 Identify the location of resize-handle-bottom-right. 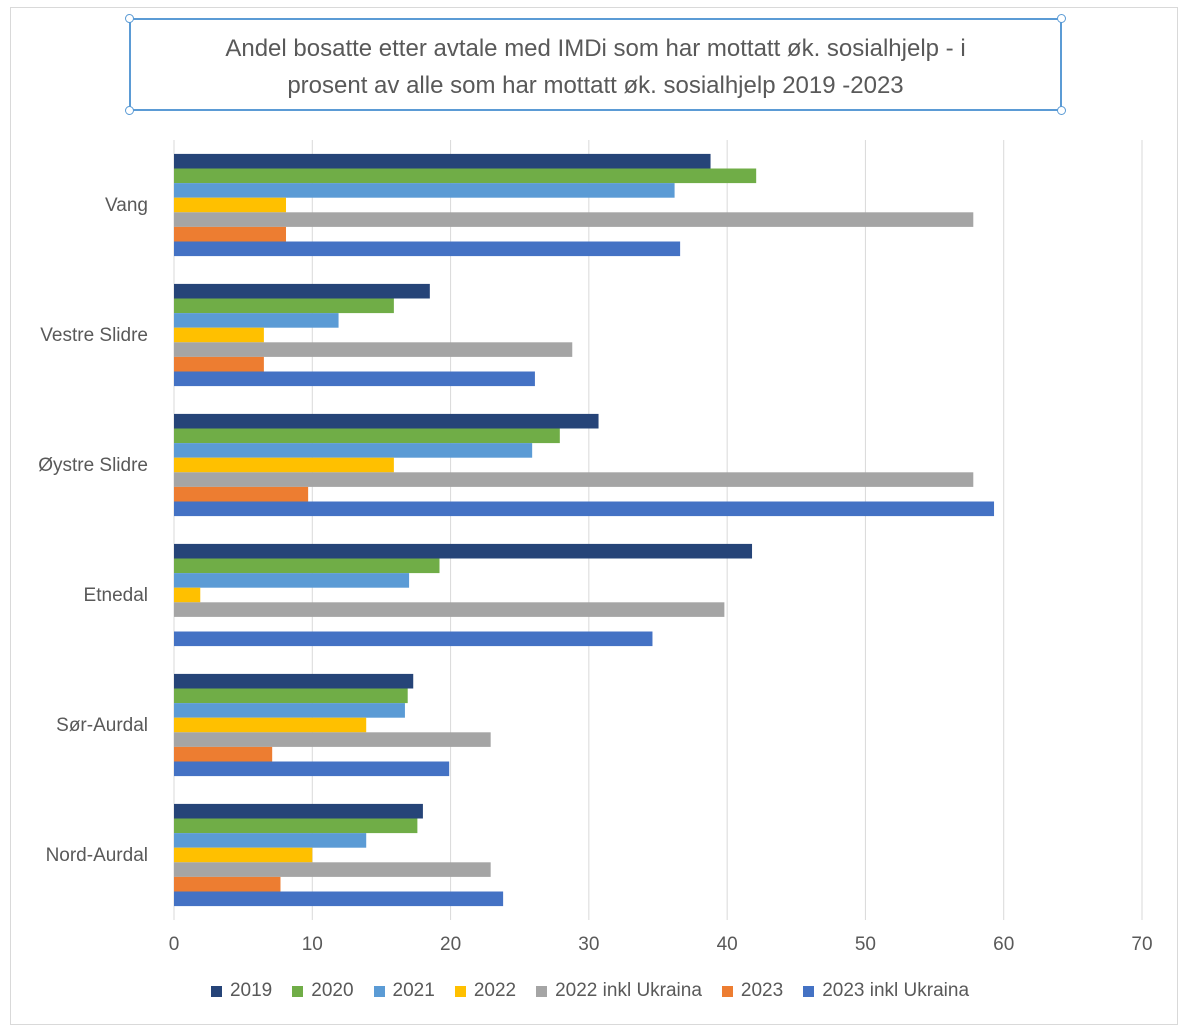
(1061, 110).